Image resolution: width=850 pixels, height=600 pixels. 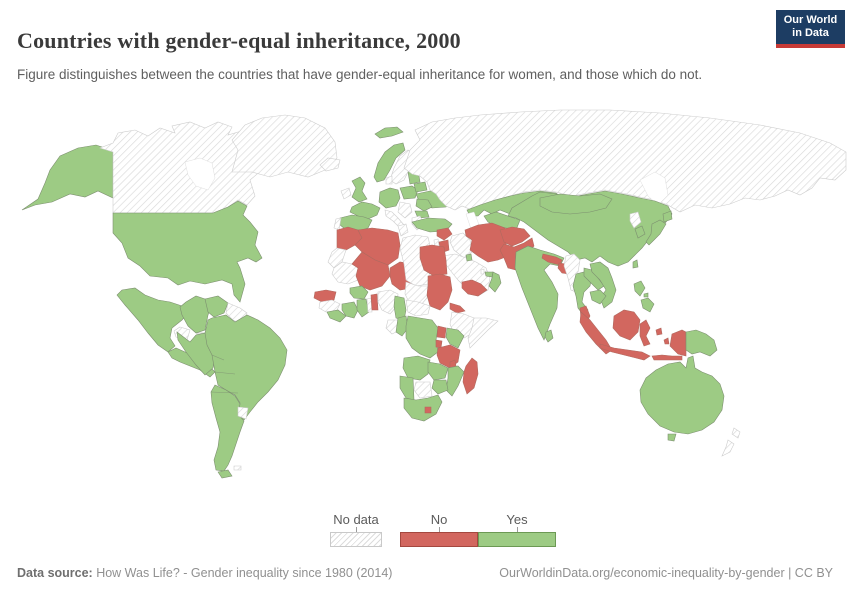 I want to click on country-venezuela, so click(x=216, y=306).